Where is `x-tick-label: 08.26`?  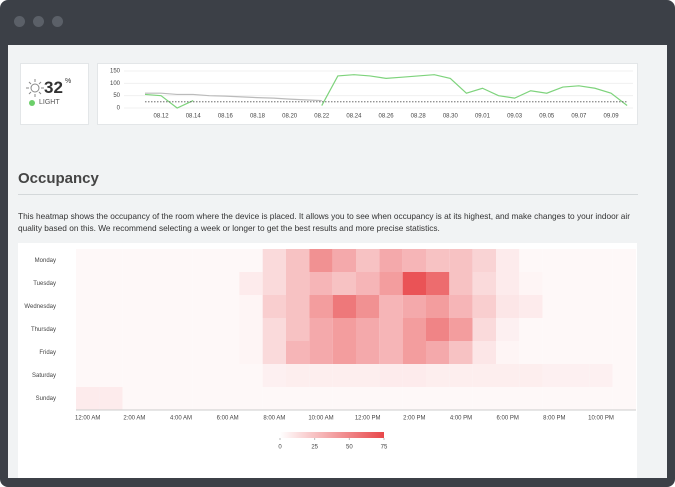 x-tick-label: 08.26 is located at coordinates (387, 117).